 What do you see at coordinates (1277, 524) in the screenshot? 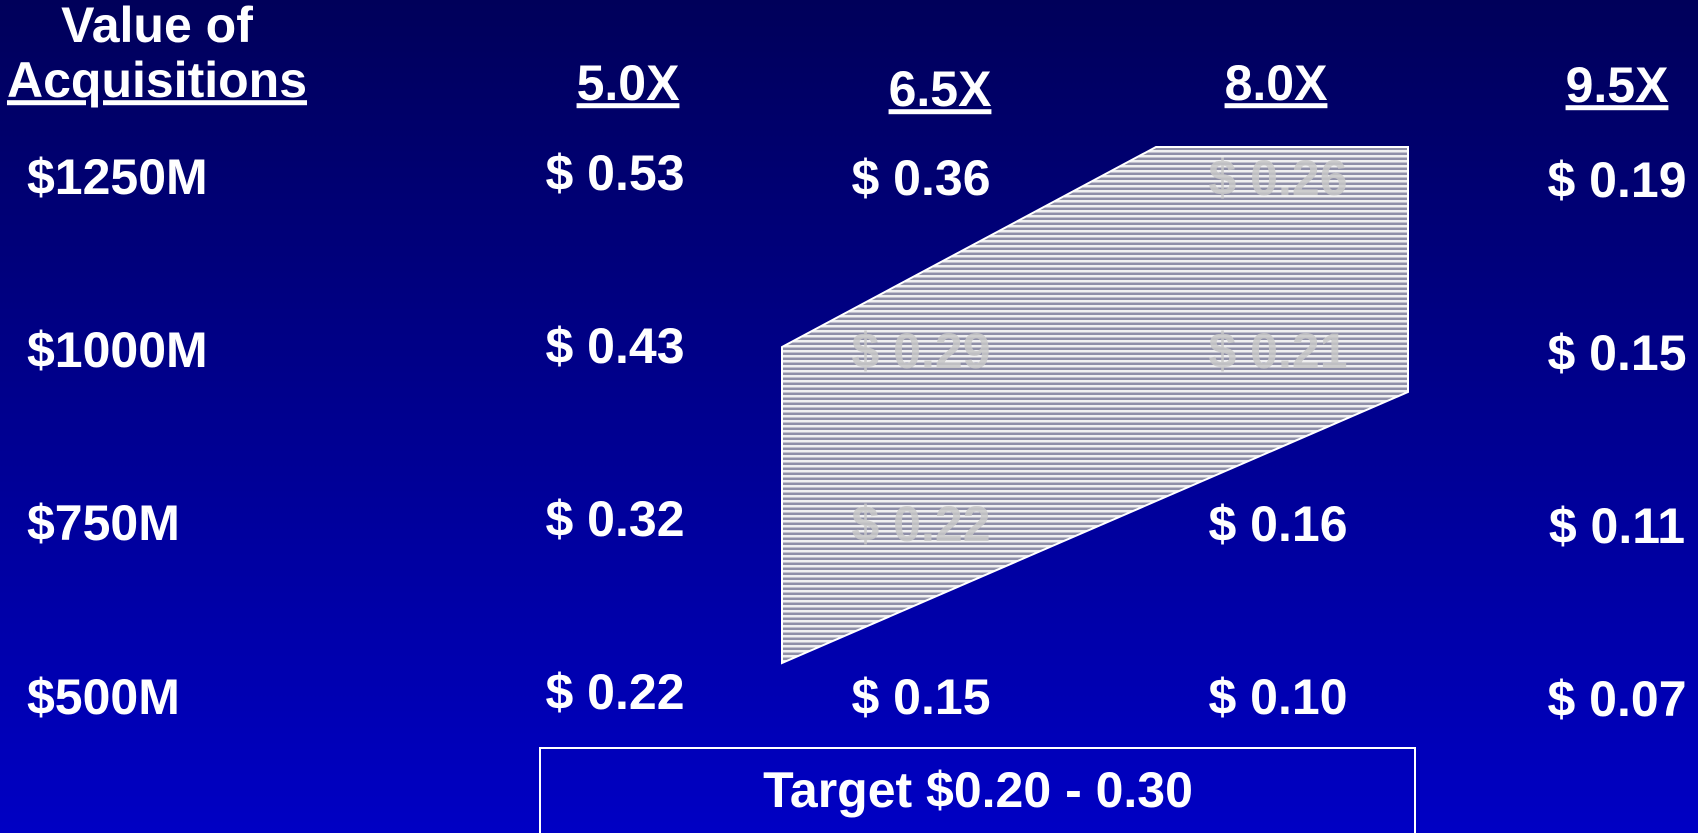
I see `cell: $ 0.16` at bounding box center [1277, 524].